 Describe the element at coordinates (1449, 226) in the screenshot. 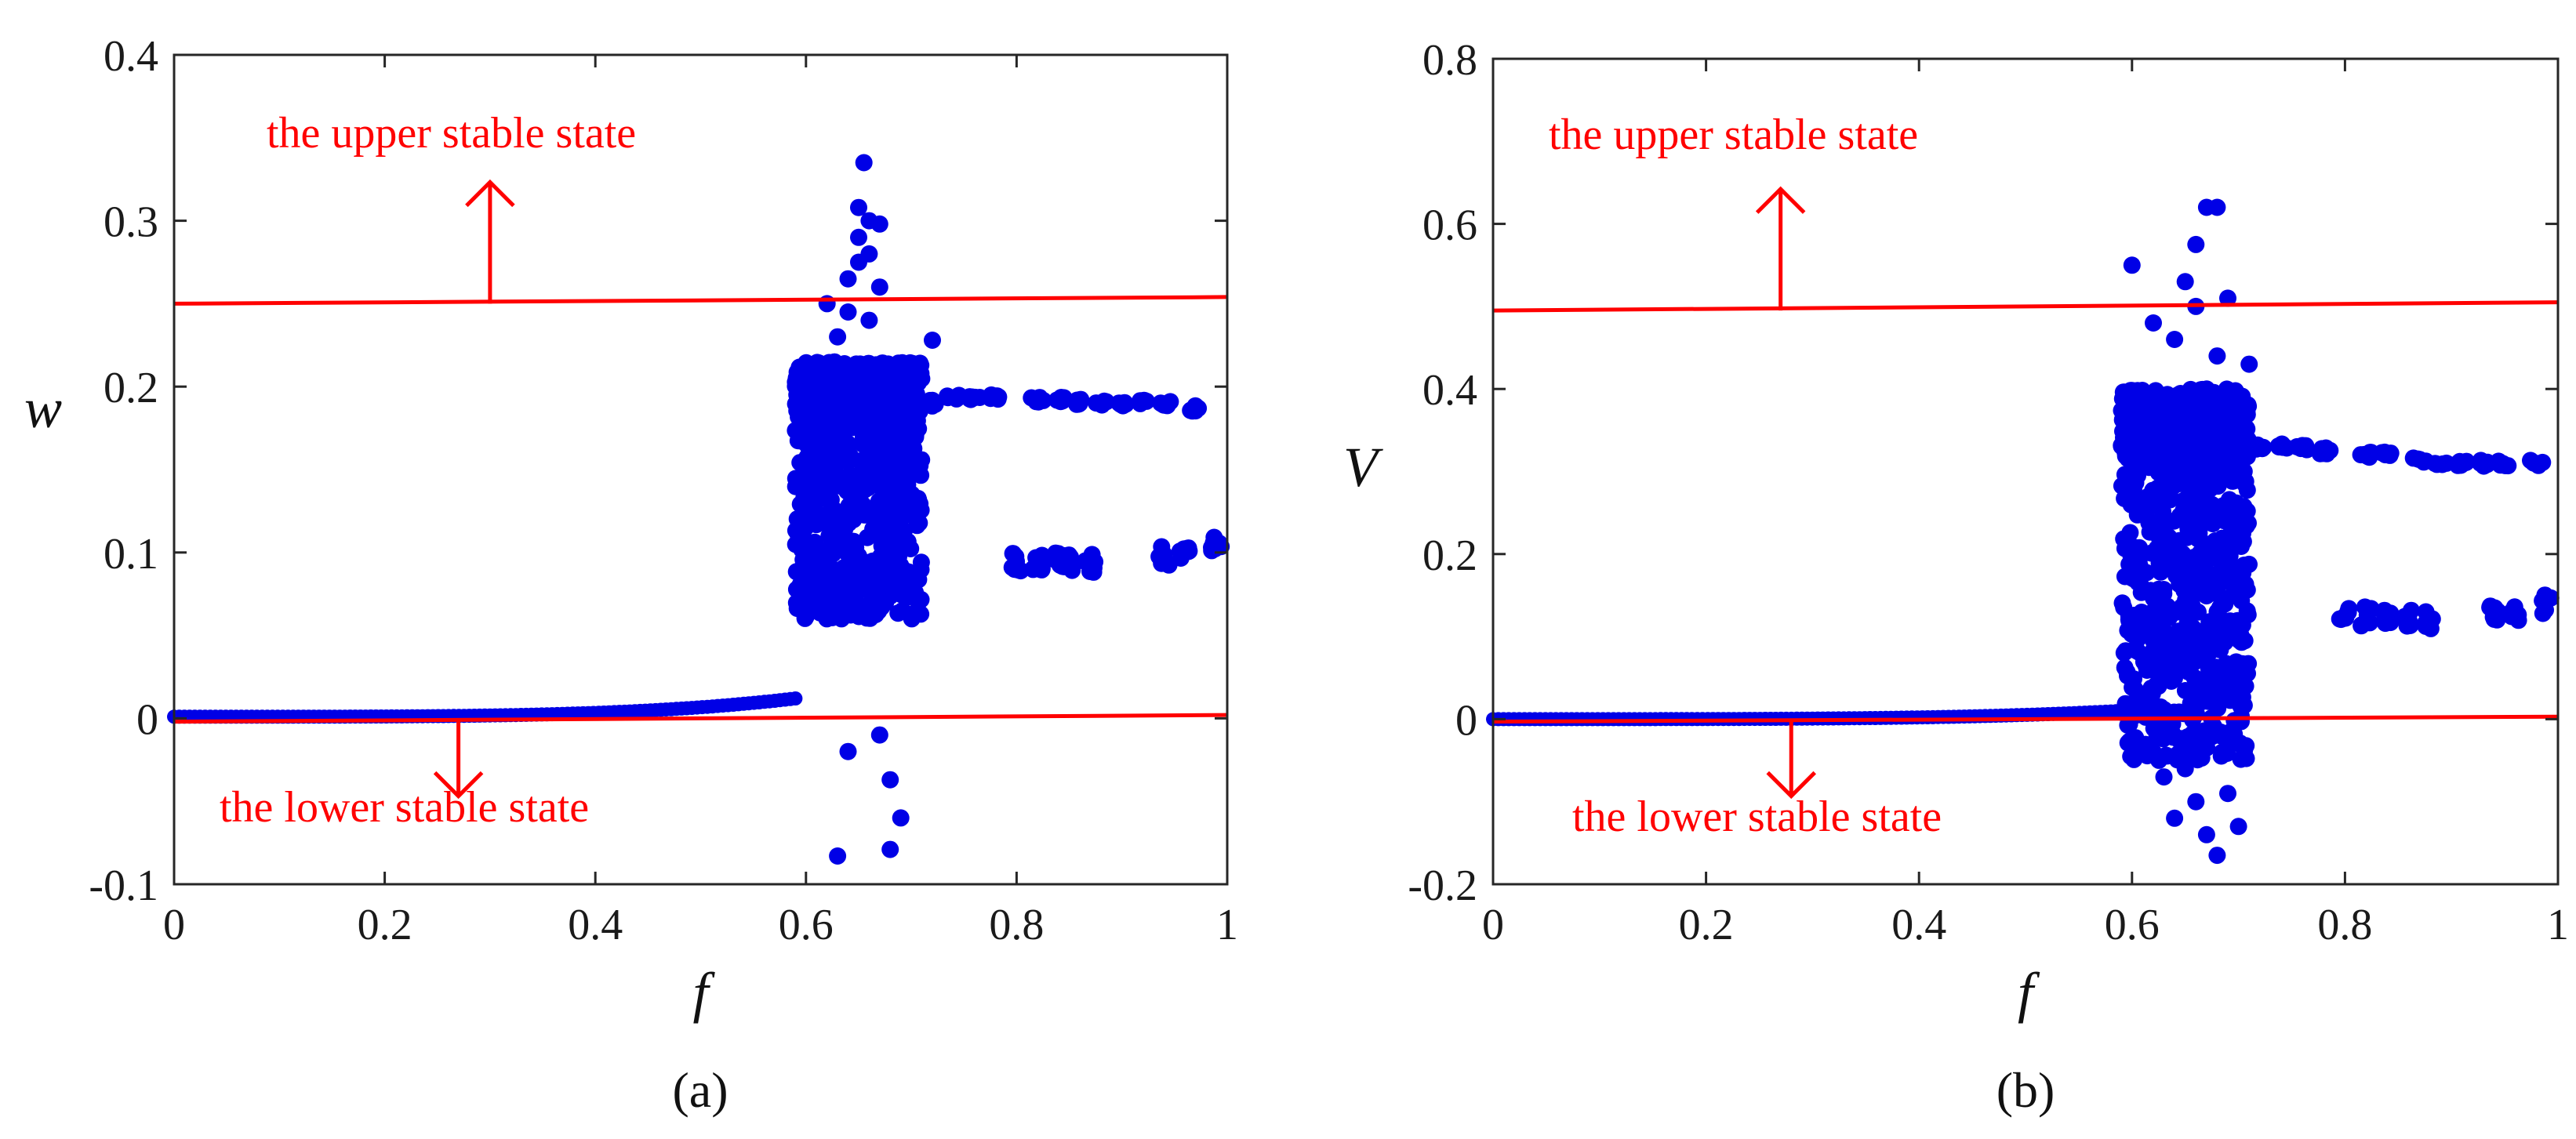

I see `y-tick-label: 0.6` at that location.